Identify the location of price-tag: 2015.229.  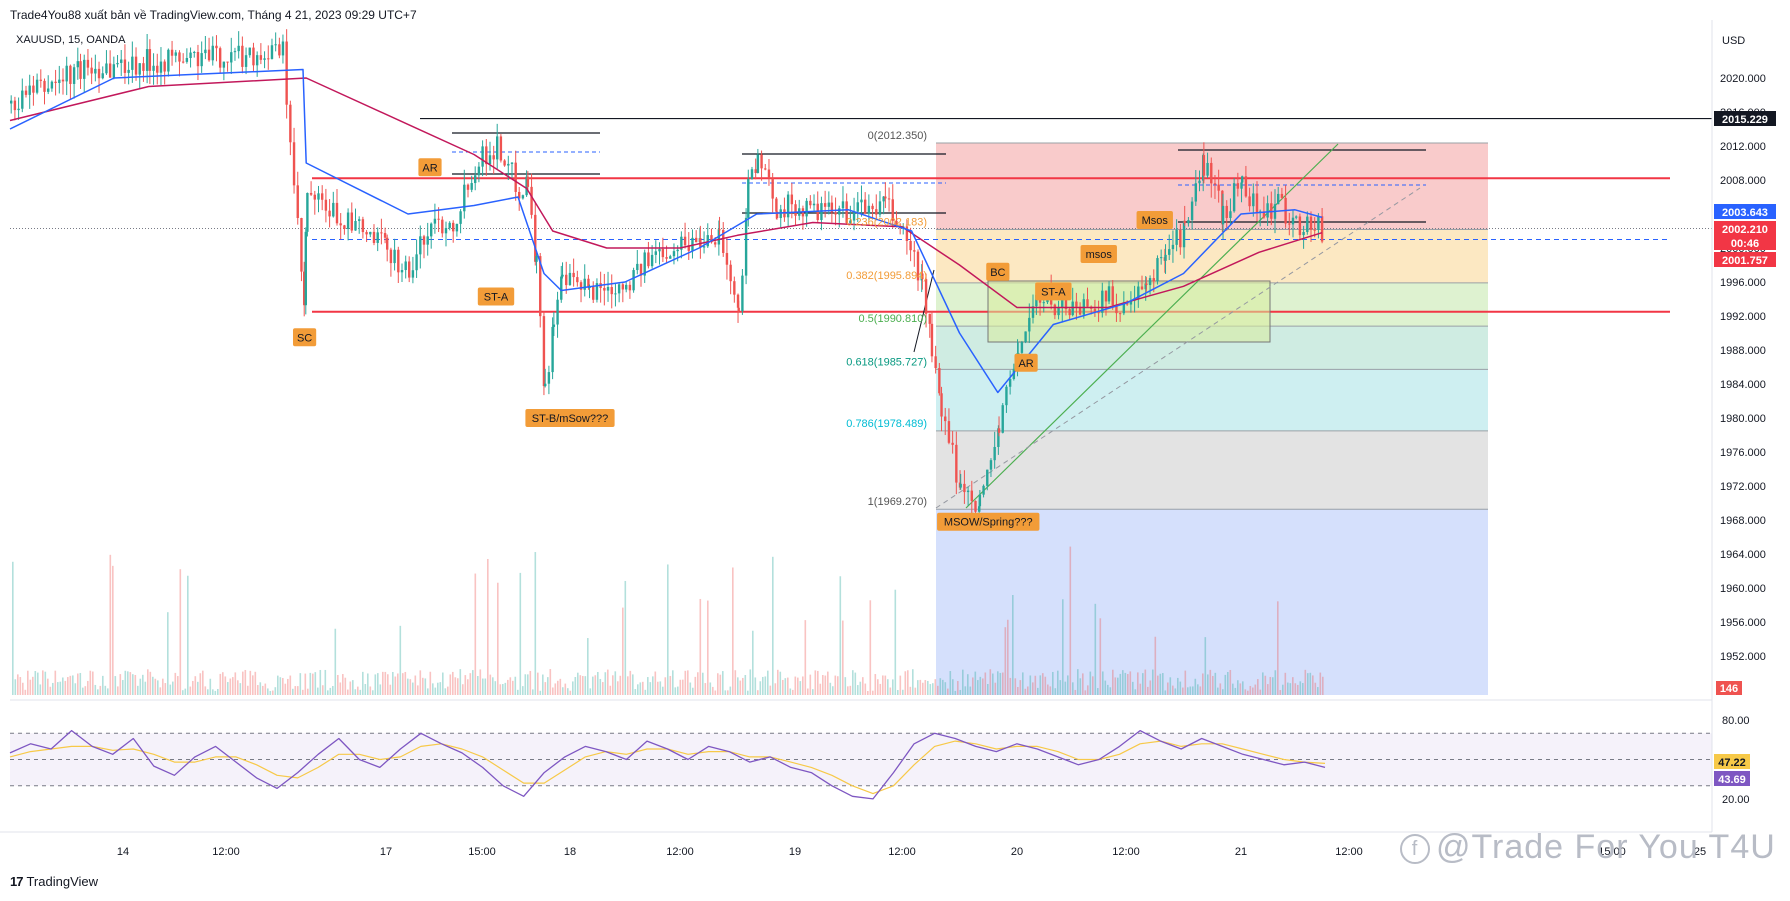
(1745, 118).